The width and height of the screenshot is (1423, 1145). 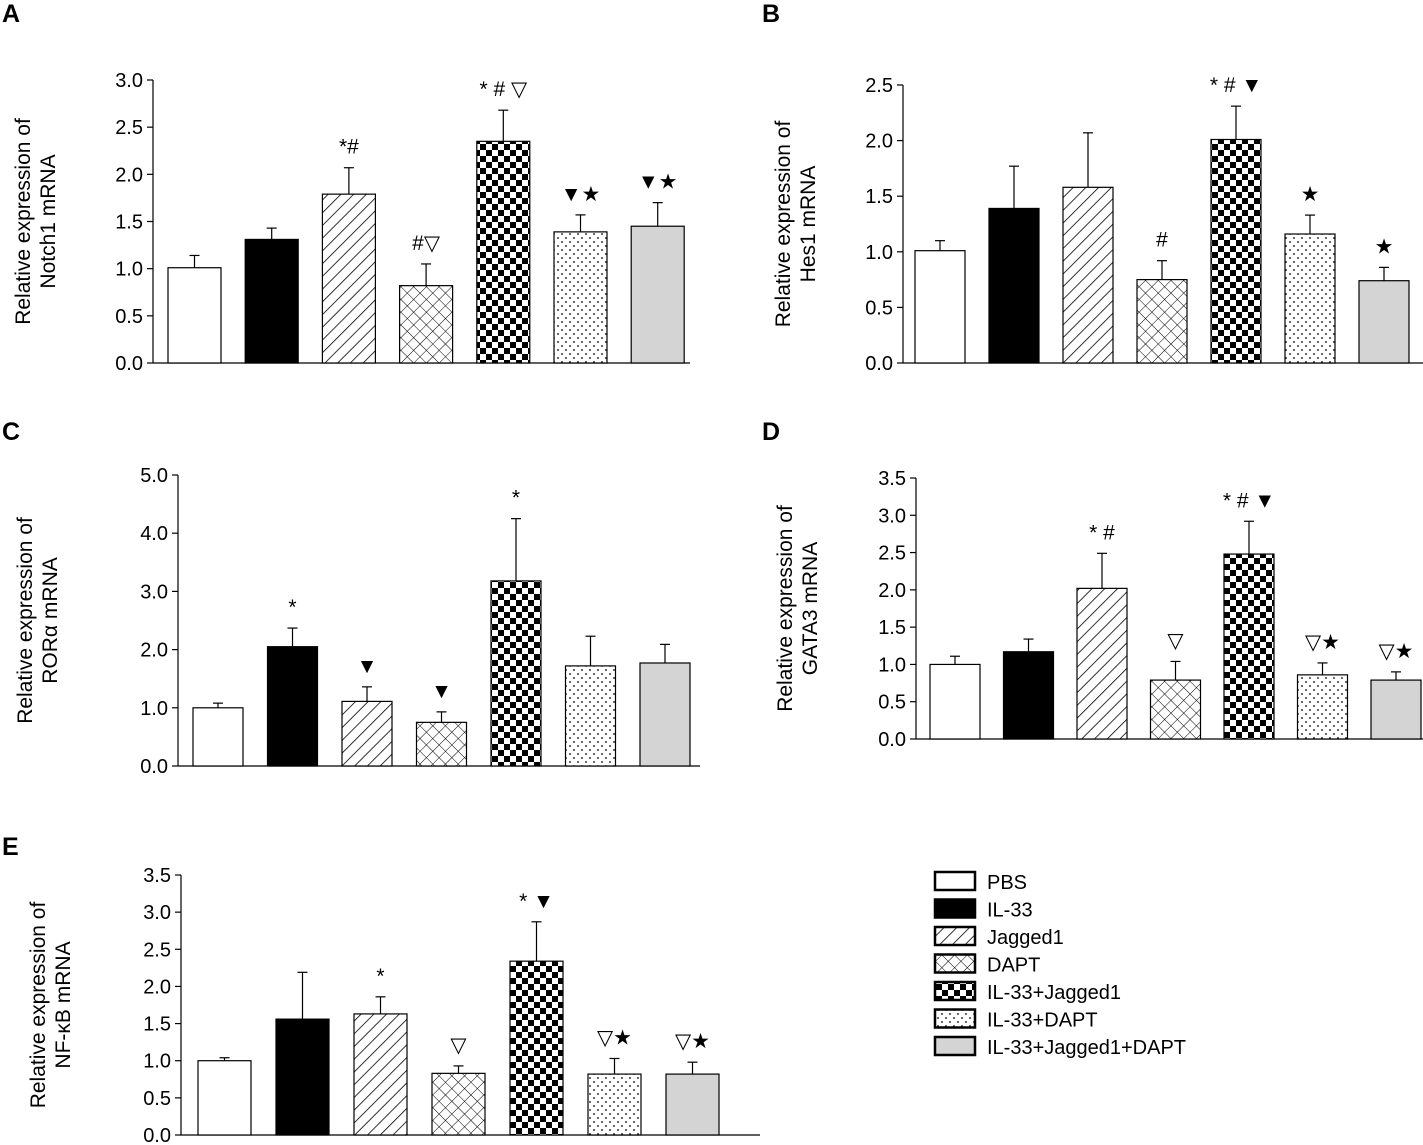 I want to click on y-axis-label: Relative expression ofNF-κB mRNA, so click(x=51, y=1005).